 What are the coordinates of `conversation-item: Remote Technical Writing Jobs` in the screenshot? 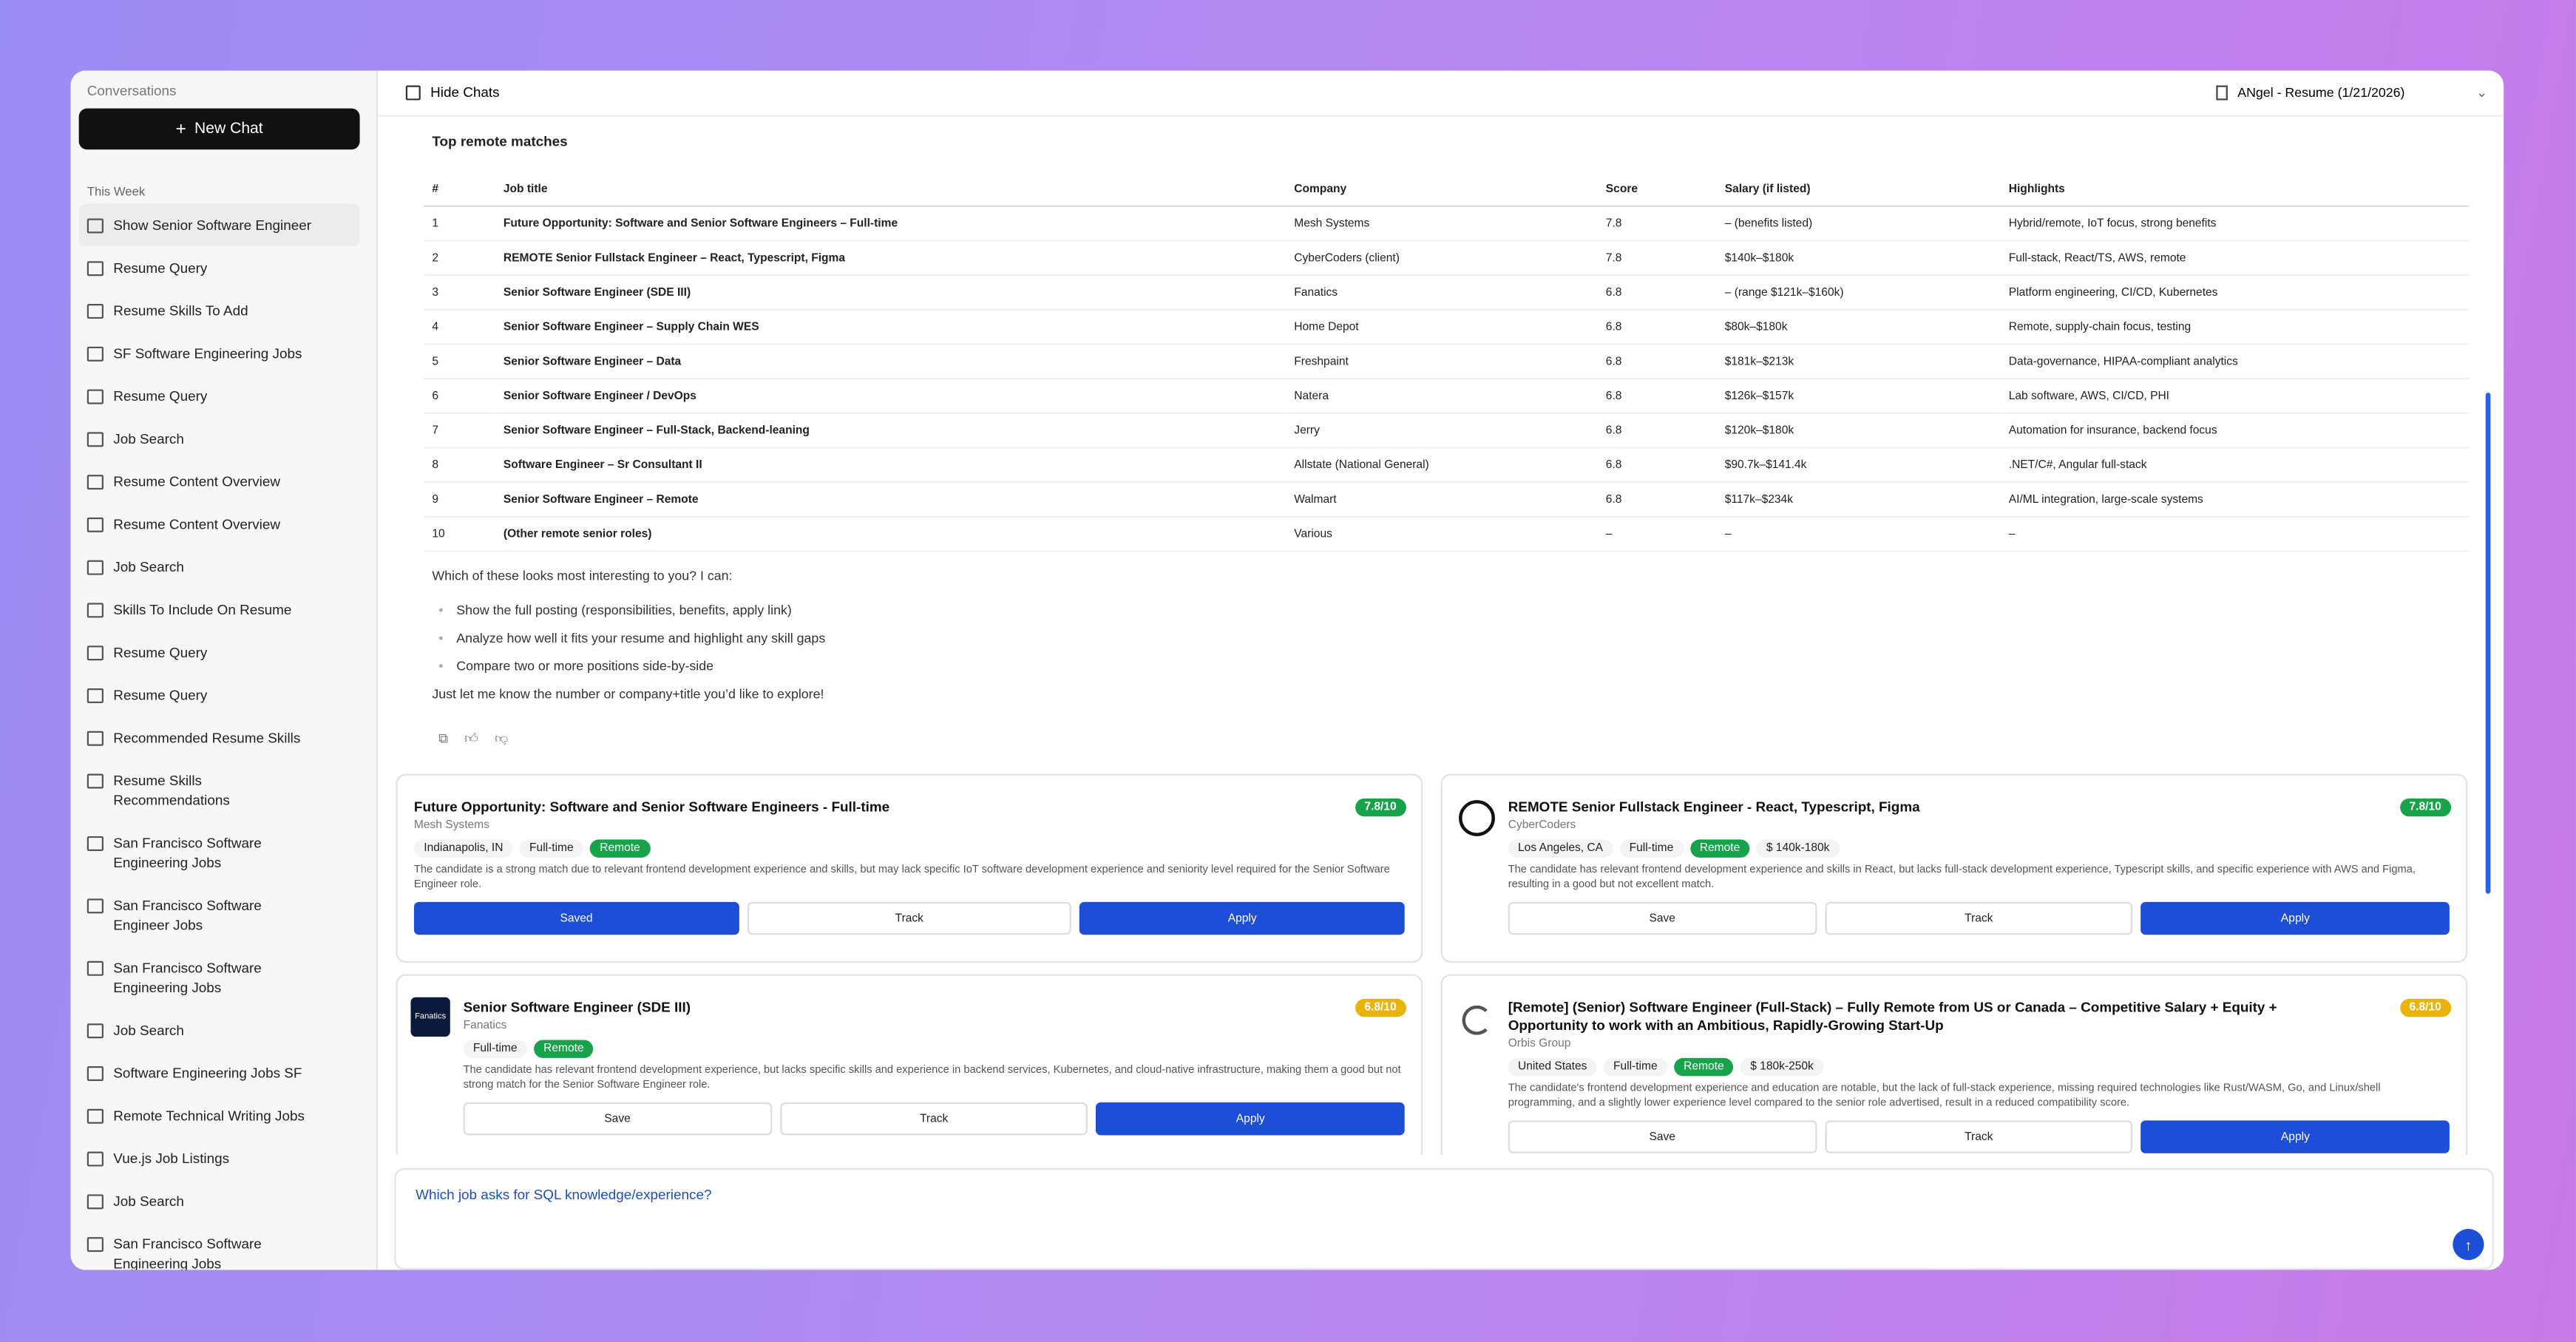 It's located at (219, 1115).